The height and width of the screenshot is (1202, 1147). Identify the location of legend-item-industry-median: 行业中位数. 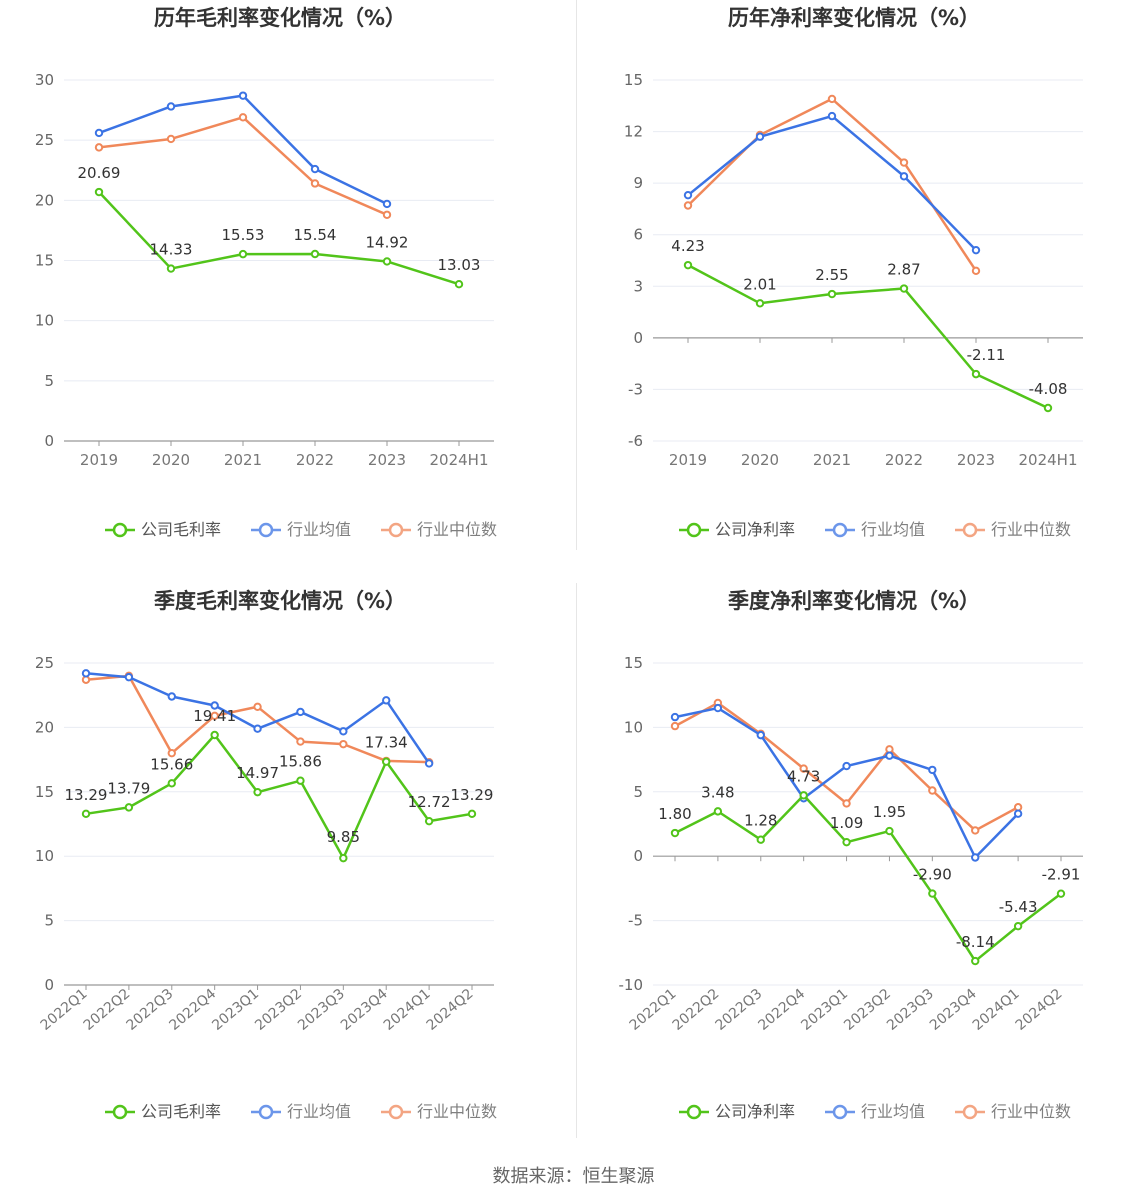
(439, 529).